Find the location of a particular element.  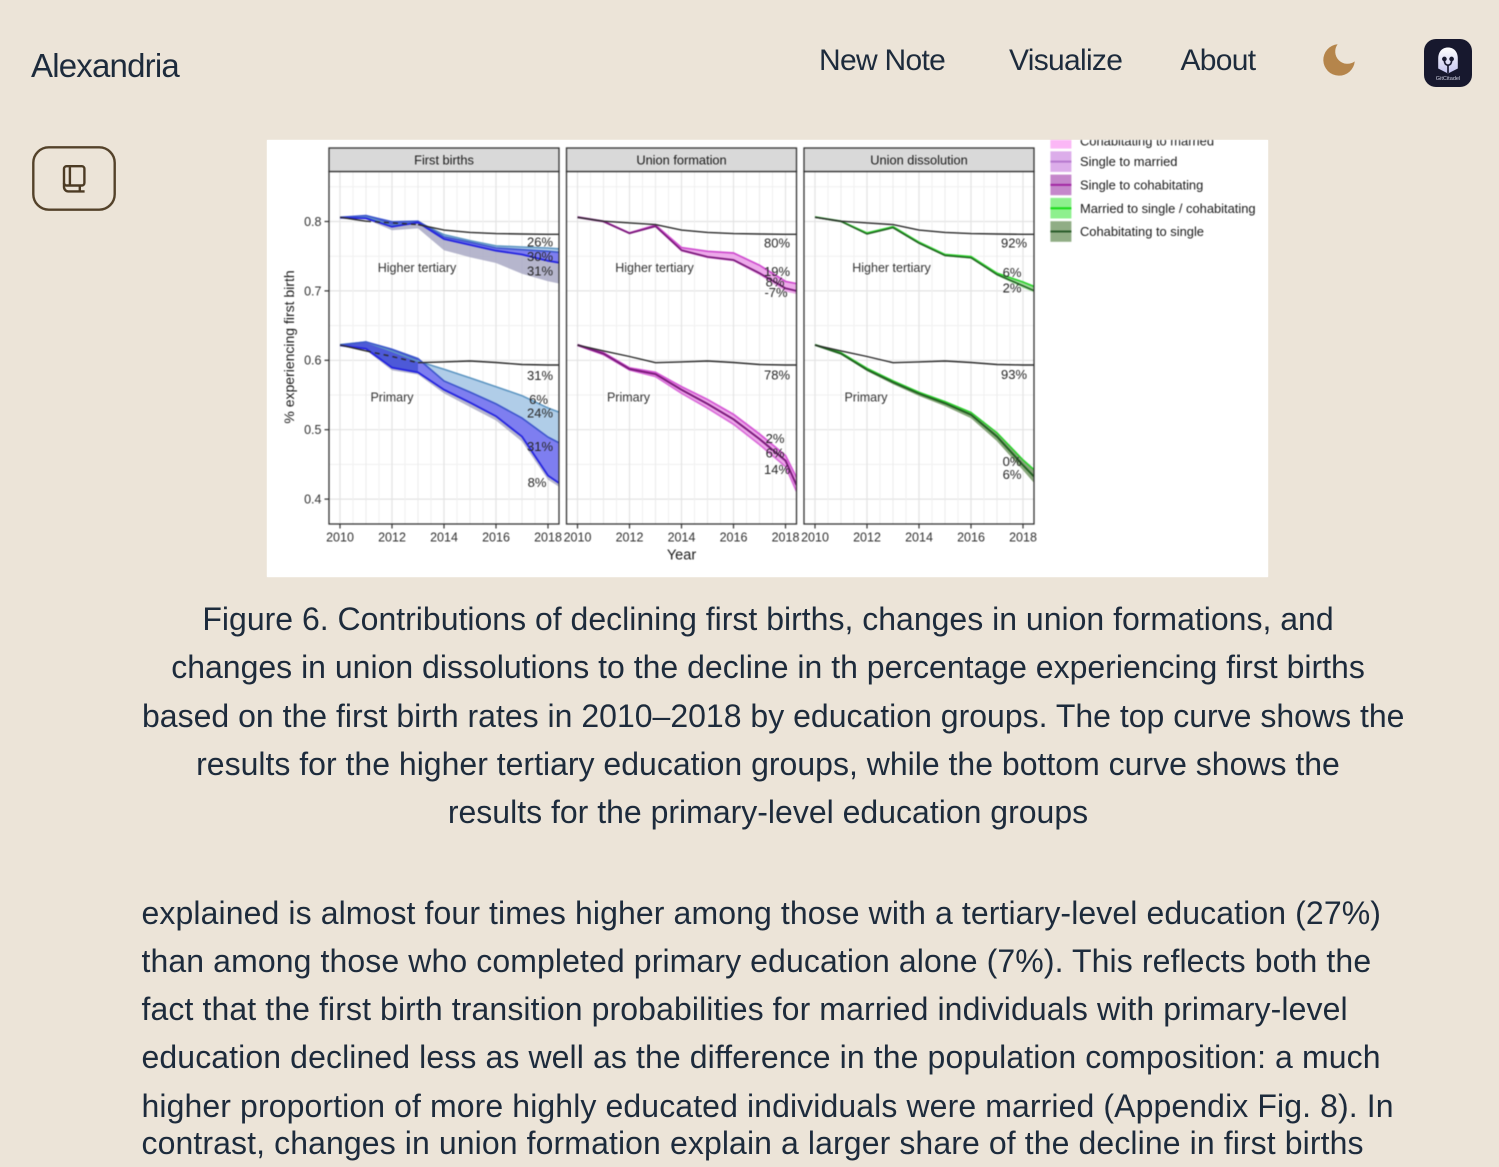

svg-text: Single to cohabitating is located at coordinates (1141, 185).